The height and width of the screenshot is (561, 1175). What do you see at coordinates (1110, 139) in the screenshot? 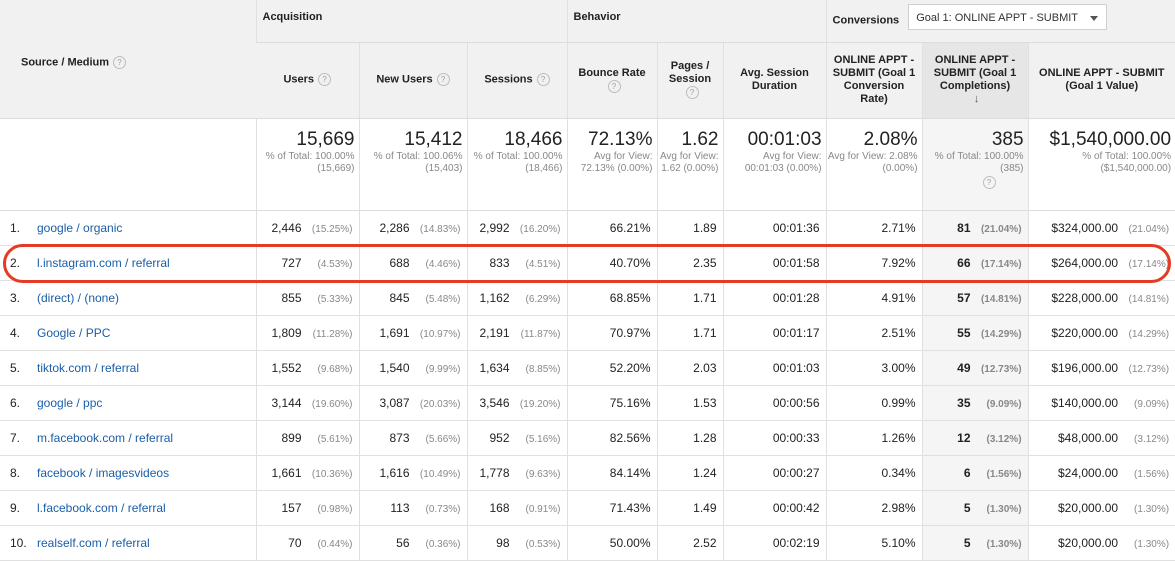
I see `total-goal-value-value: $1,540,000.00` at bounding box center [1110, 139].